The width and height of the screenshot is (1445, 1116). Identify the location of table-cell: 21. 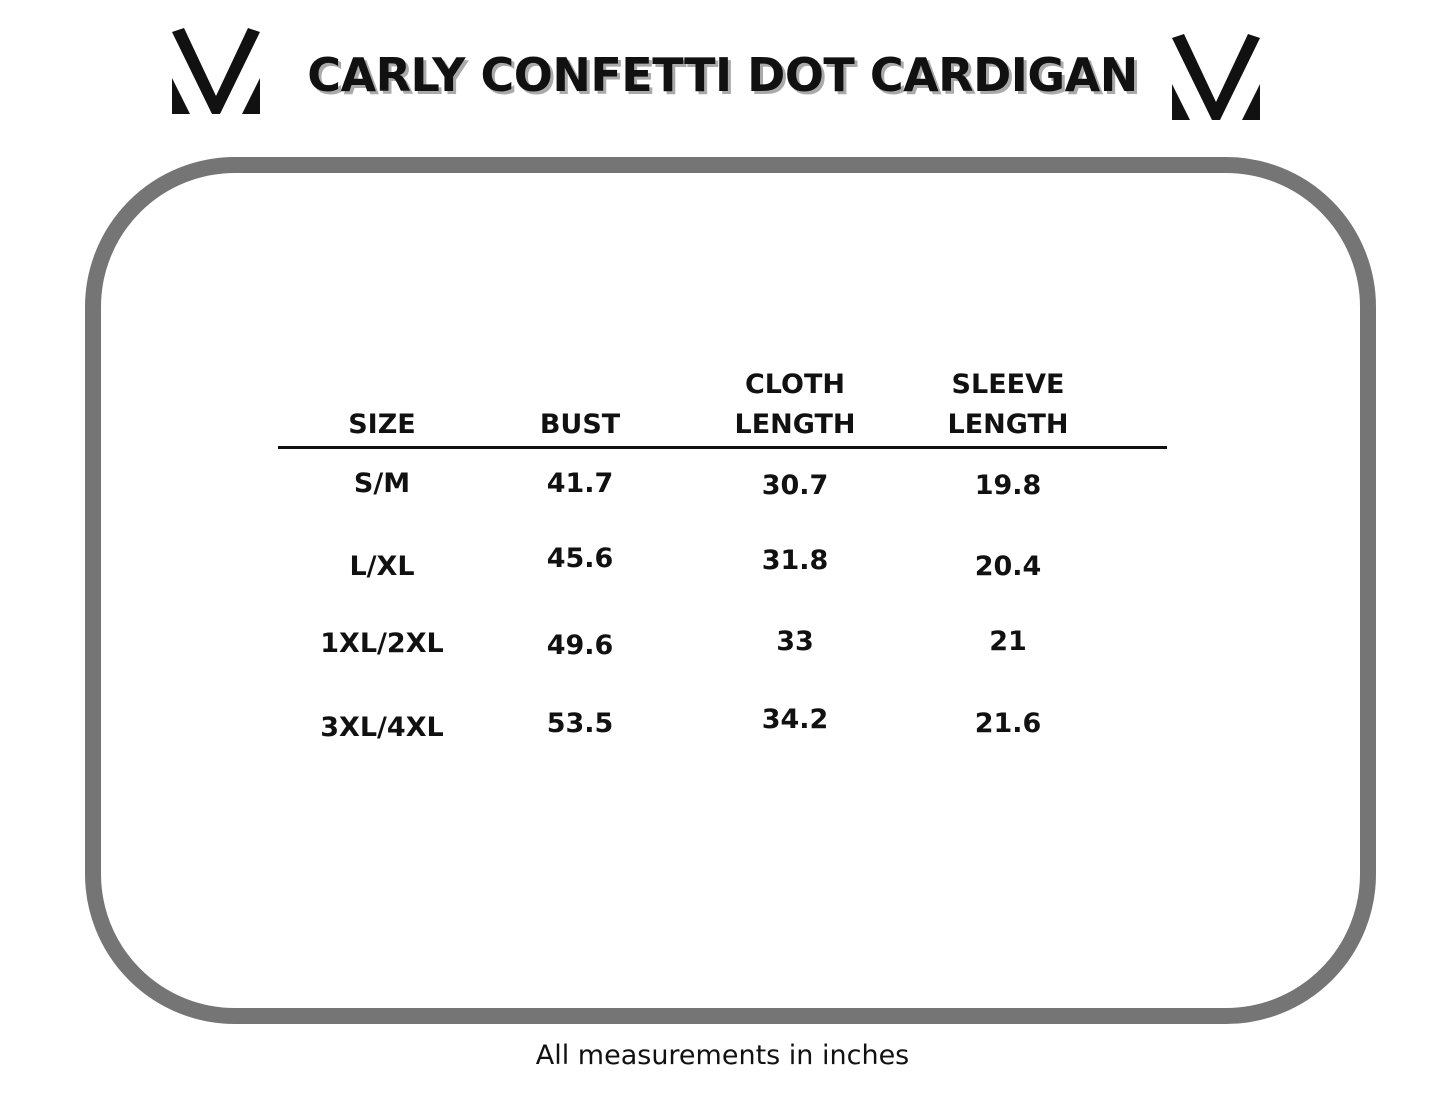
(1008, 641).